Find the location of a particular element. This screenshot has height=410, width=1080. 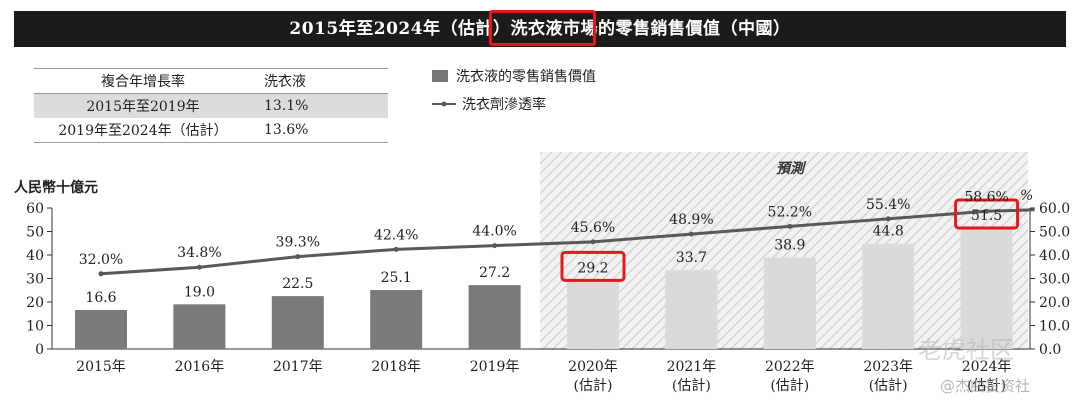

y-tick-label: 60 is located at coordinates (35, 209).